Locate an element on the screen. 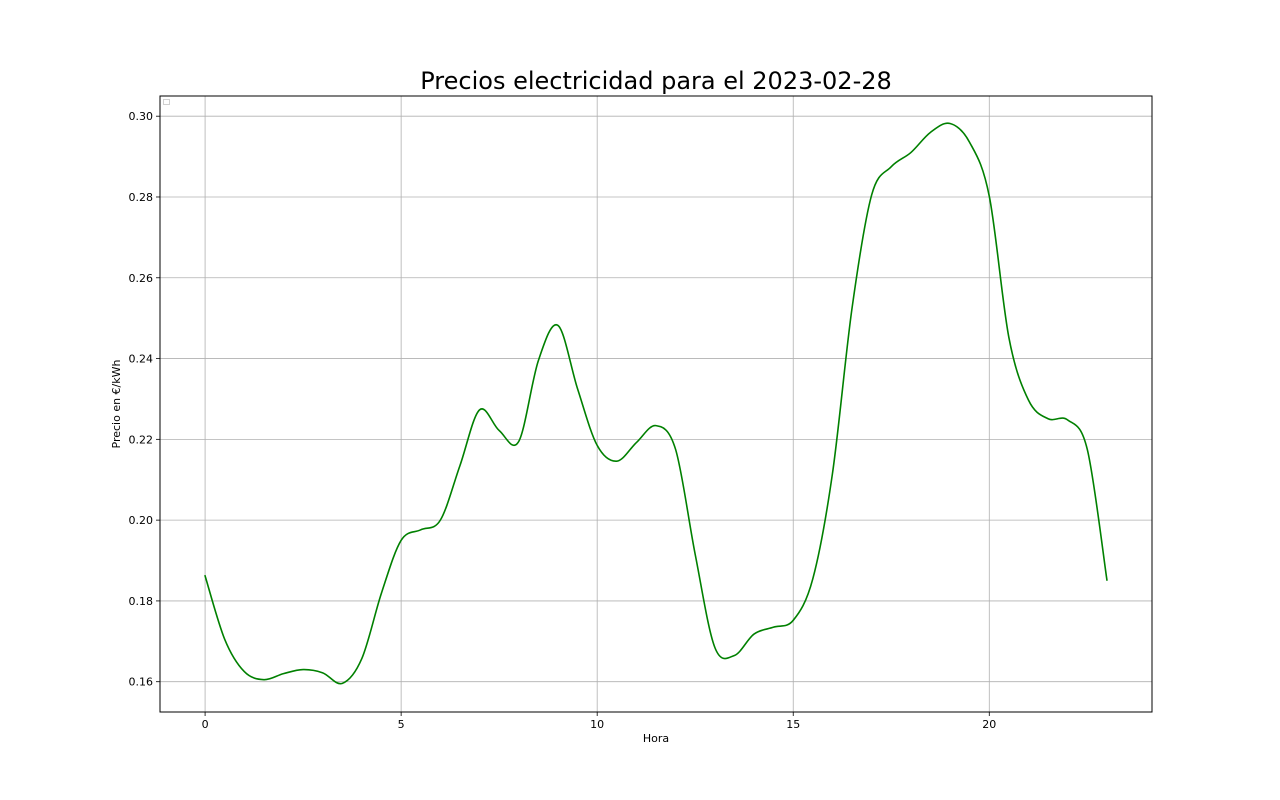  y-tick-label: 0.28 is located at coordinates (141, 197).